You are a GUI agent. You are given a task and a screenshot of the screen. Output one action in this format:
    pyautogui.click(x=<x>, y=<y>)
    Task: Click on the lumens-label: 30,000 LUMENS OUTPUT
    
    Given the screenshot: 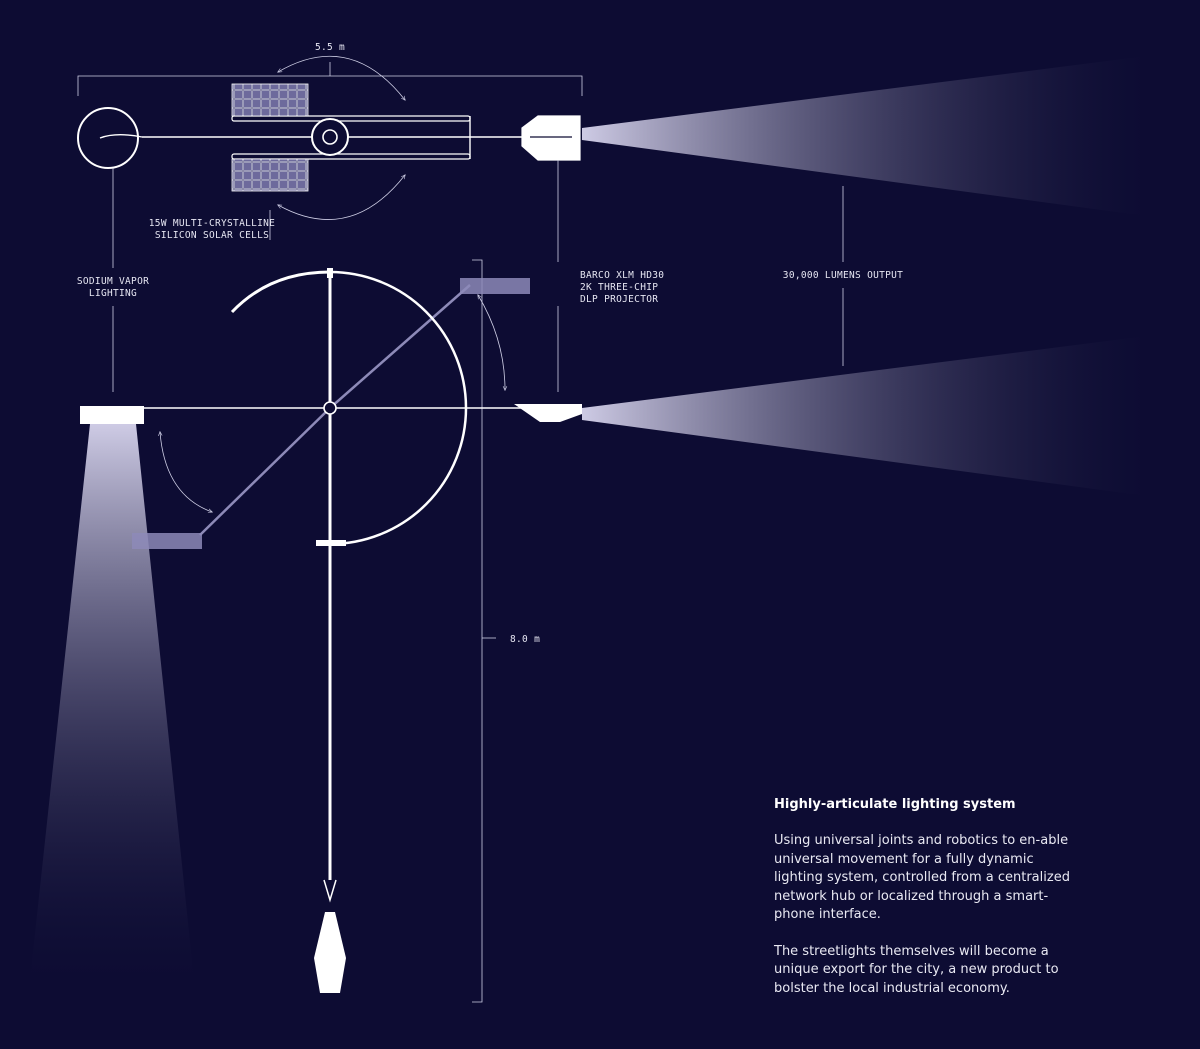 What is the action you would take?
    pyautogui.click(x=843, y=275)
    